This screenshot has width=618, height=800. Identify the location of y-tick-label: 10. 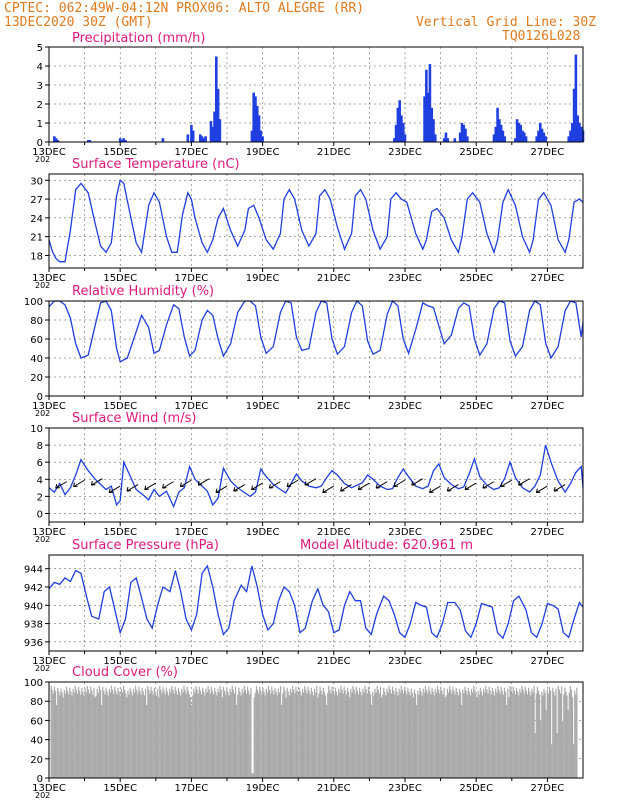
(36, 429).